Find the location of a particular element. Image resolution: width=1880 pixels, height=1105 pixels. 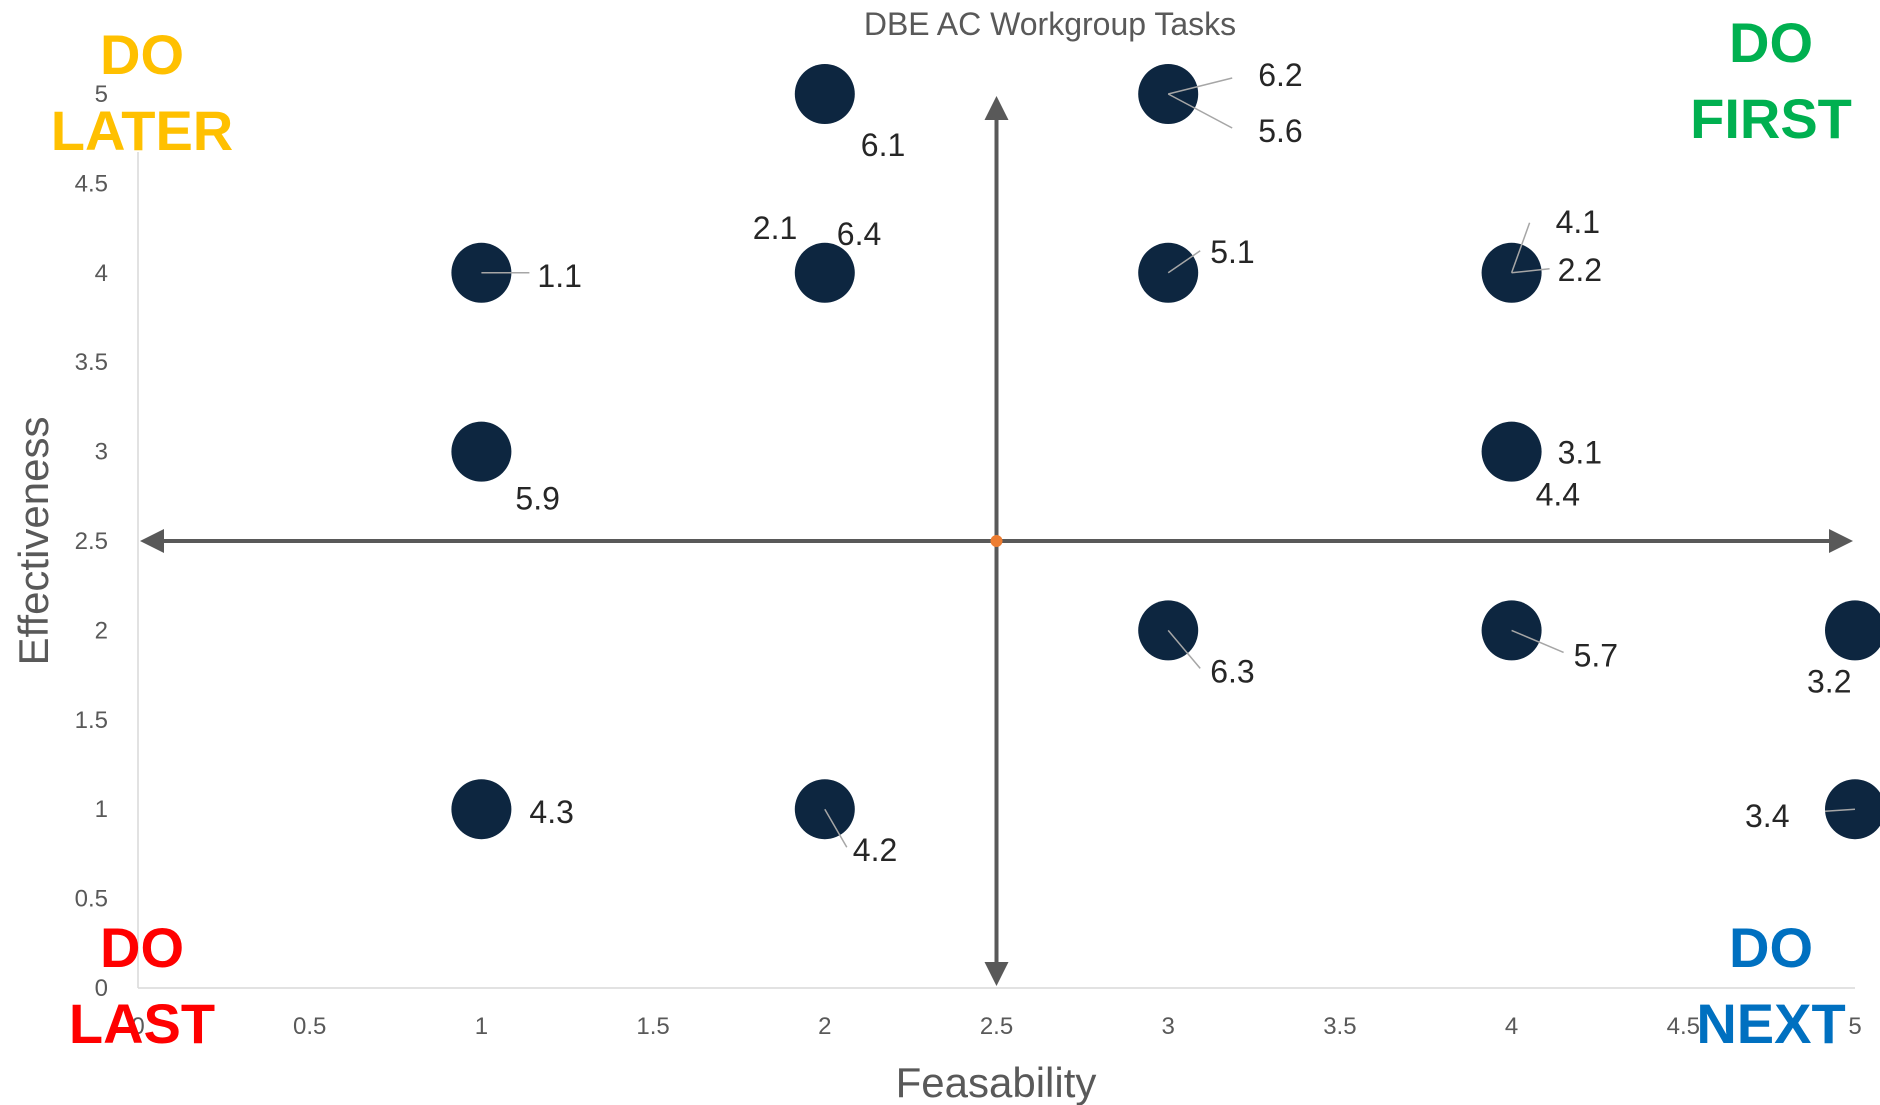

point-label: 4.4 is located at coordinates (1558, 495).